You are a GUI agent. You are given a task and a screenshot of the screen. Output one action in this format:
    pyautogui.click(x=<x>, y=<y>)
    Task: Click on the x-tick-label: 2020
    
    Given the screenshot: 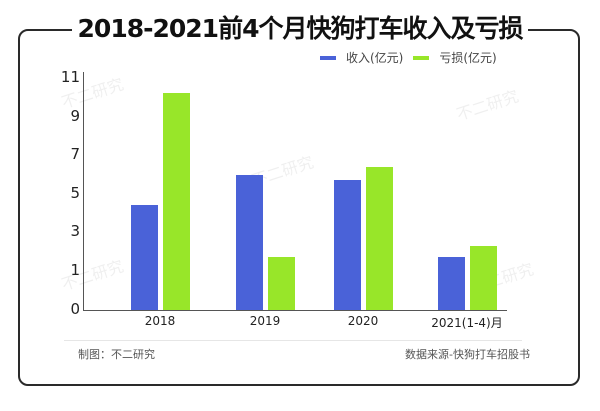 What is the action you would take?
    pyautogui.click(x=363, y=321)
    